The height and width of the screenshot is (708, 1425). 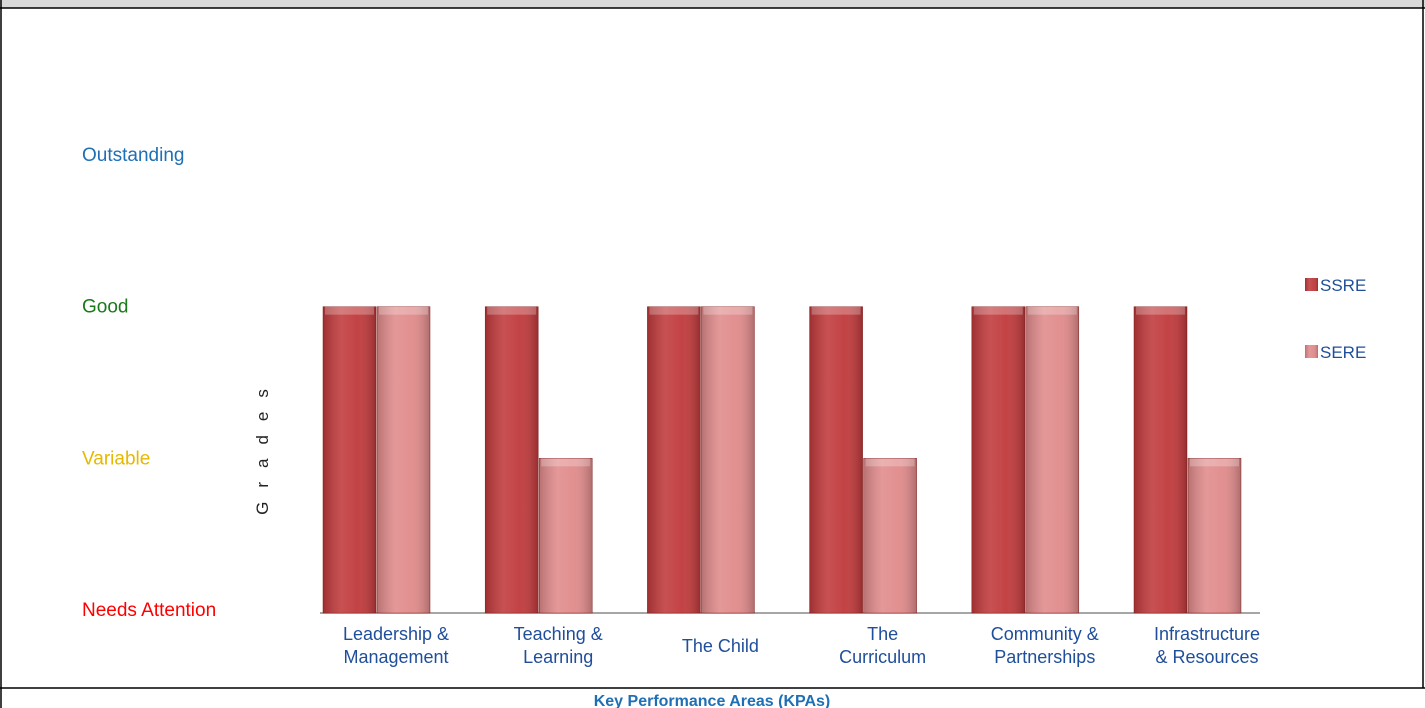 What do you see at coordinates (116, 458) in the screenshot?
I see `y-tick-label: Variable` at bounding box center [116, 458].